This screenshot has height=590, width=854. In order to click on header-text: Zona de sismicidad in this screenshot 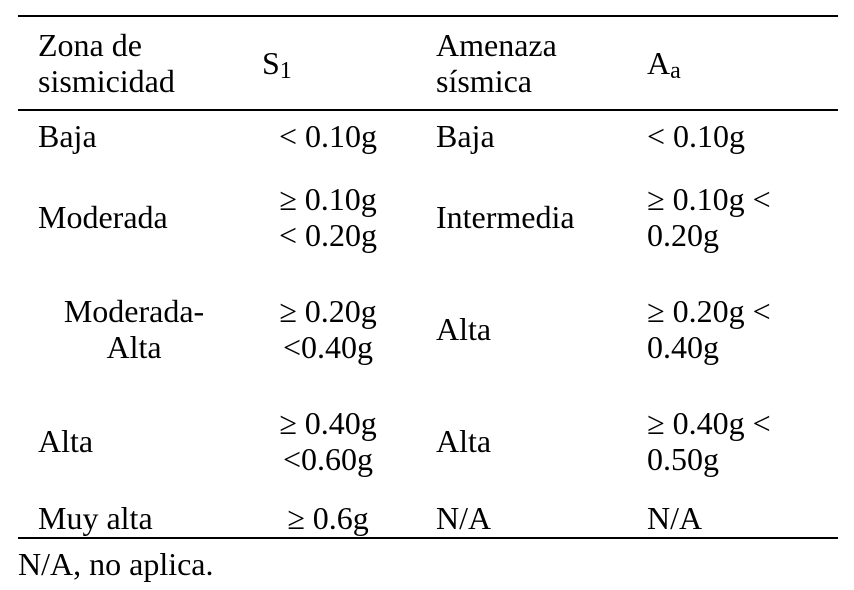, I will do `click(106, 63)`.